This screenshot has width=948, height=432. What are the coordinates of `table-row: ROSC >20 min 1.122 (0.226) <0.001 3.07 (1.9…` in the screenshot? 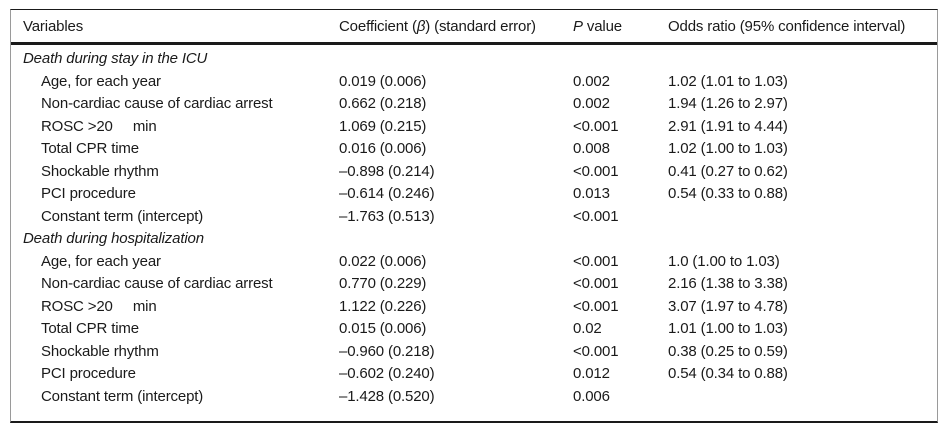 It's located at (474, 307).